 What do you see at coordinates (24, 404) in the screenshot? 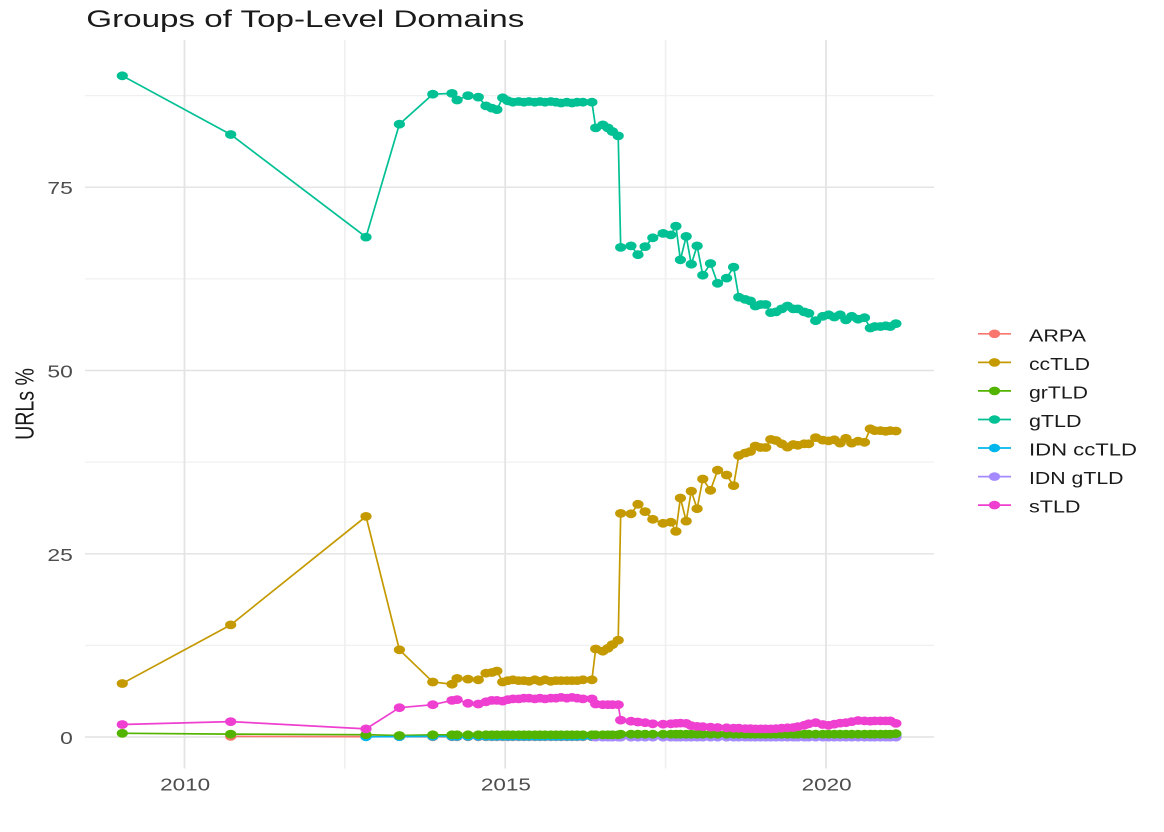
I see `svg-text: URLs %` at bounding box center [24, 404].